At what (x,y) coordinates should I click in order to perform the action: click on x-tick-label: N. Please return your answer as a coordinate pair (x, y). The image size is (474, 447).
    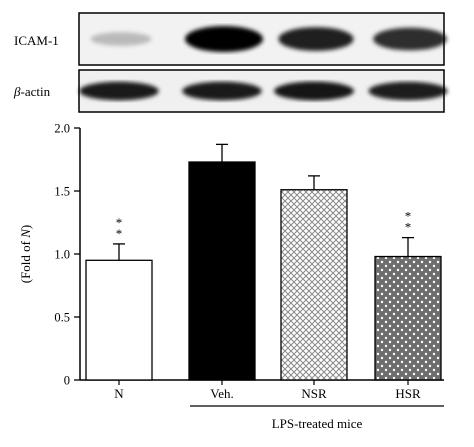
    Looking at the image, I should click on (119, 393).